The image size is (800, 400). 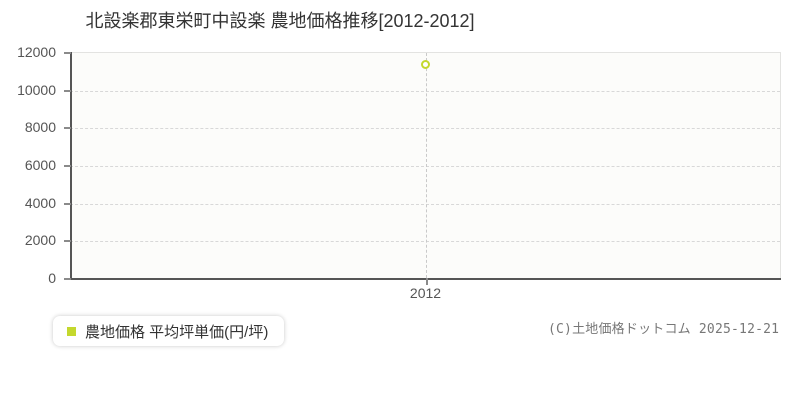 I want to click on legend-item-label: 農地価格 平均坪単価(円/坪), so click(x=177, y=332).